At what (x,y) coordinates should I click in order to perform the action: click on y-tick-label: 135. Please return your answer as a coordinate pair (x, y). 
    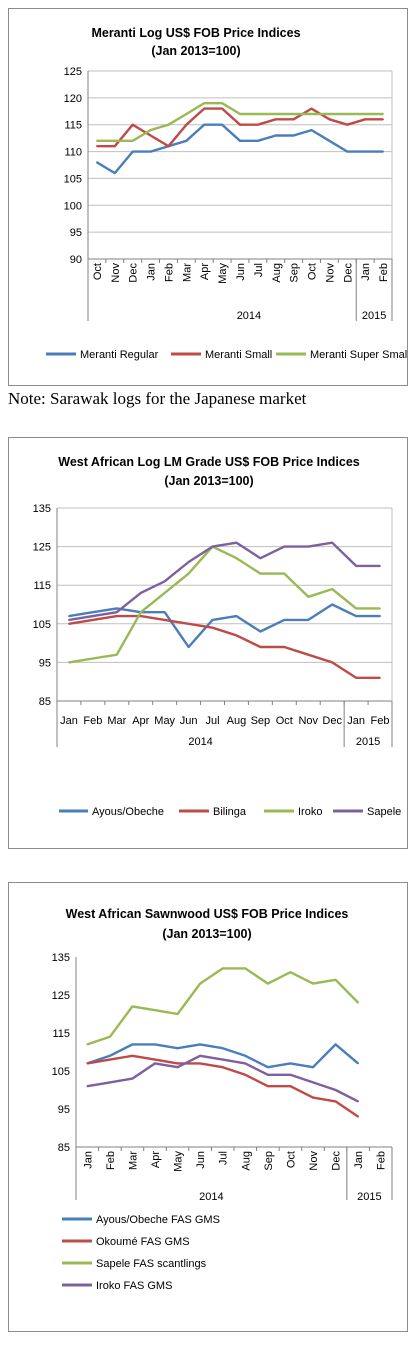
    Looking at the image, I should click on (42, 509).